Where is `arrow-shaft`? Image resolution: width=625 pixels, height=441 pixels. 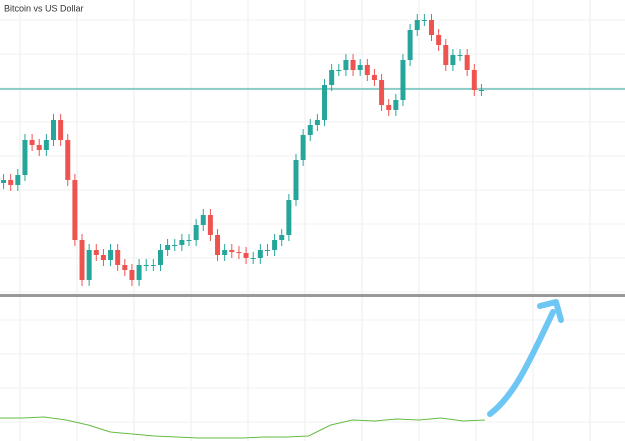 arrow-shaft is located at coordinates (521, 363).